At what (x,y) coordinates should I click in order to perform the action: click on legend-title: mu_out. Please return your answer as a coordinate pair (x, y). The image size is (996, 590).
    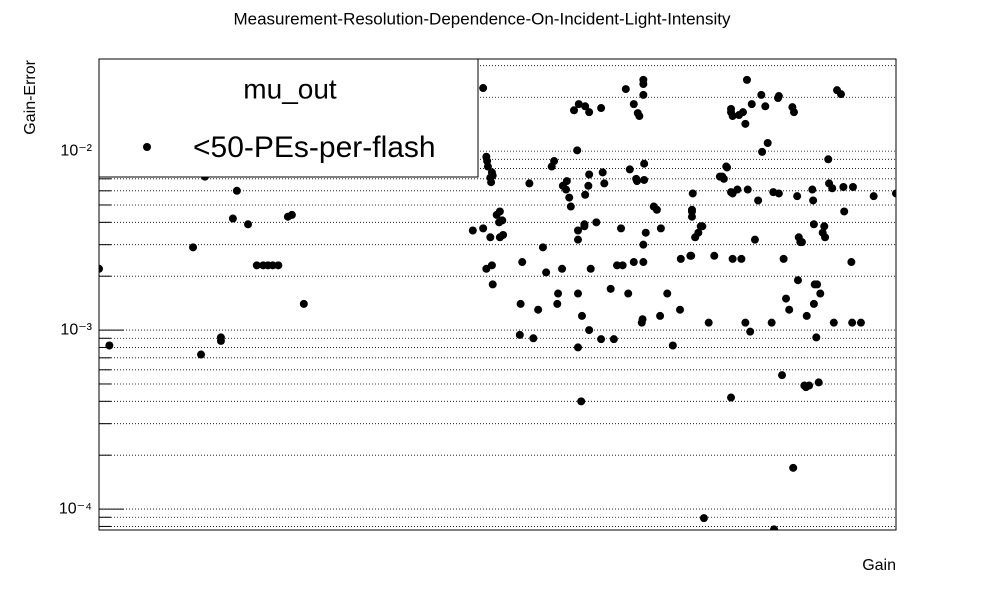
    Looking at the image, I should click on (290, 88).